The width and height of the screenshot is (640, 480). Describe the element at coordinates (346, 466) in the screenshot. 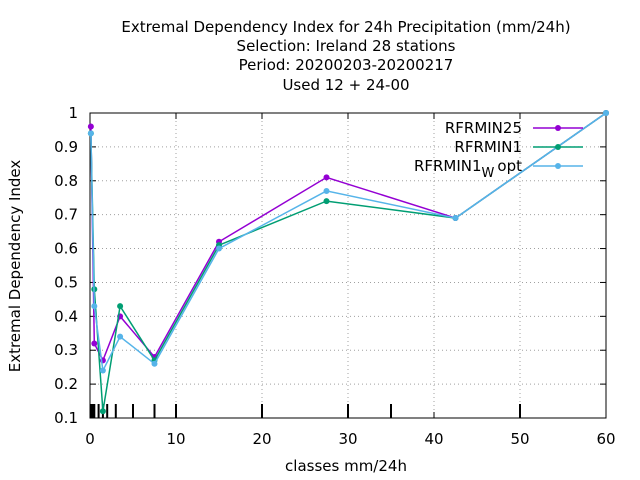

I see `x-axis-label: classes mm/24h` at that location.